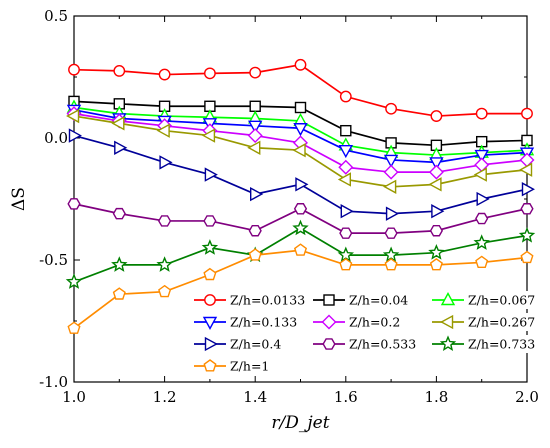  Describe the element at coordinates (56, 138) in the screenshot. I see `y-tick-label: 0.0` at that location.